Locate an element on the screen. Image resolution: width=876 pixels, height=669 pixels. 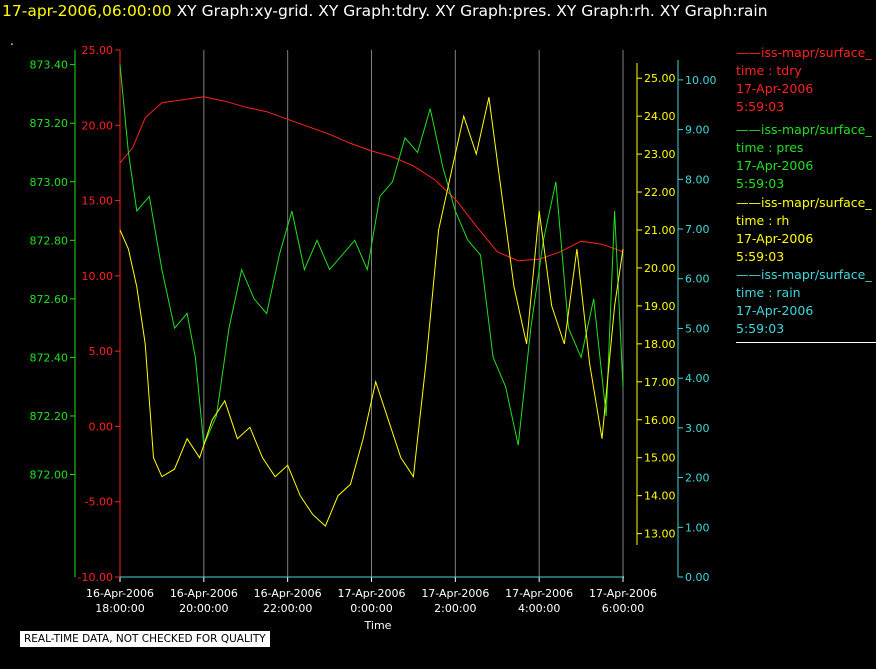
legend-separator is located at coordinates (806, 342).